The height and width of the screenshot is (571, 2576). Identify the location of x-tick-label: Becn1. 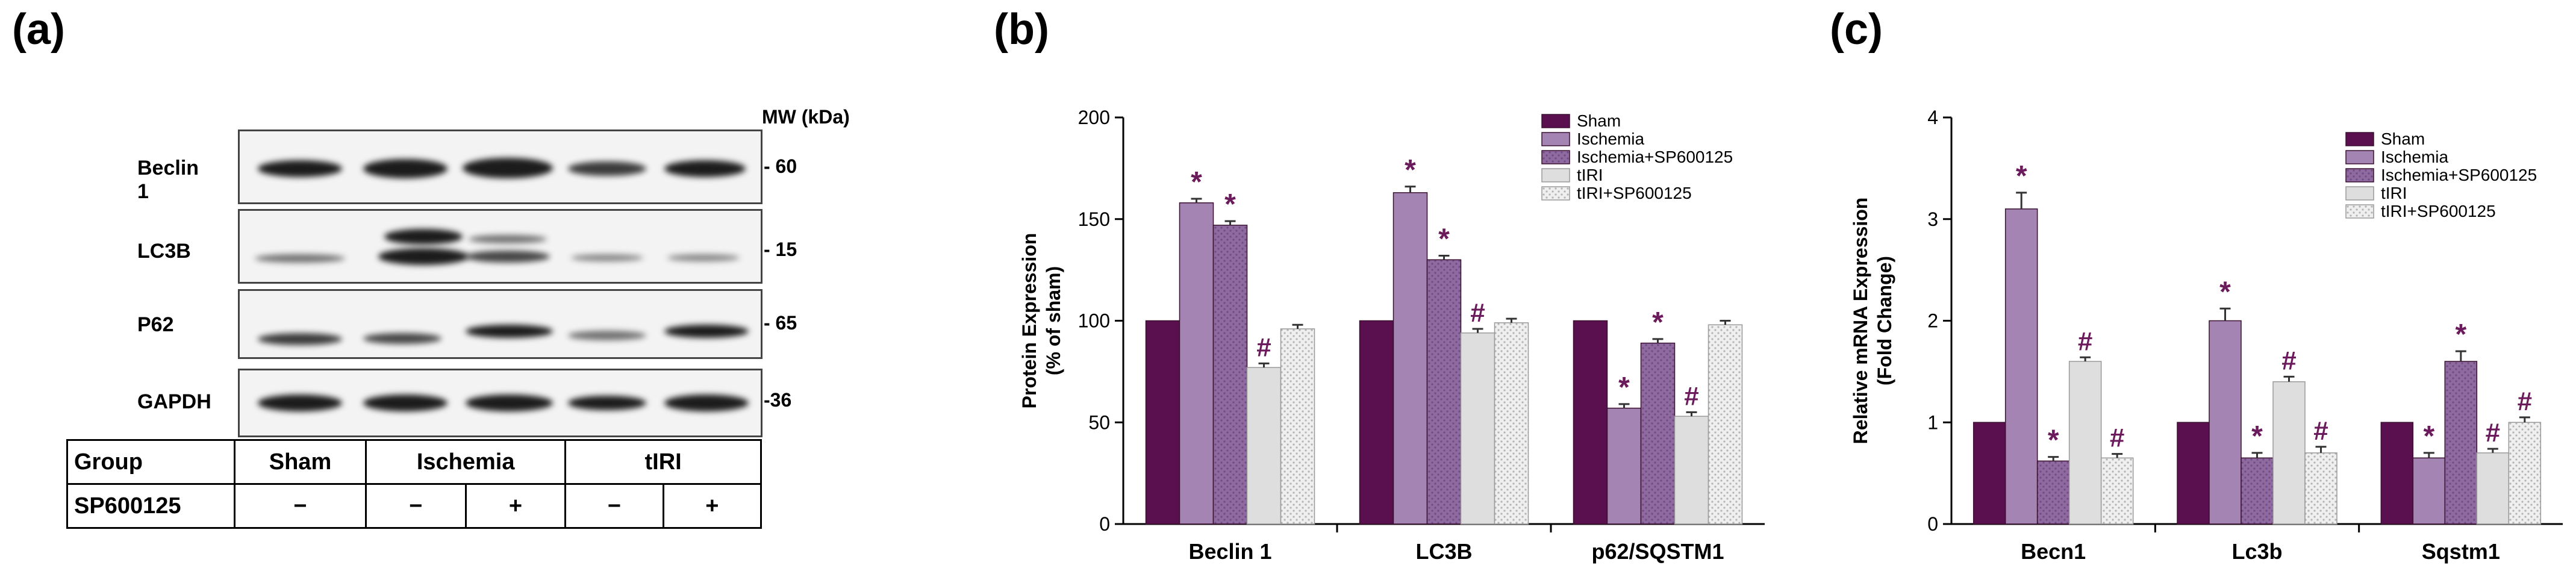
(2053, 551).